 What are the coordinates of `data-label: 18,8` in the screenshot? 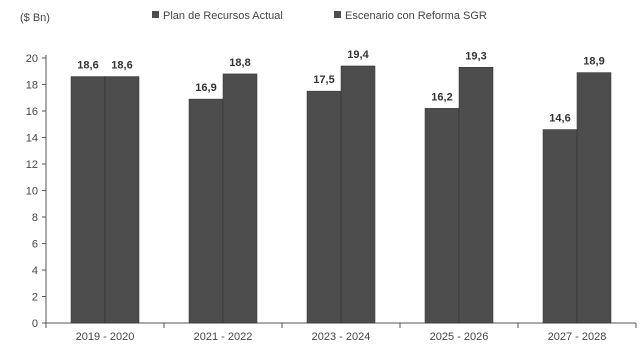 It's located at (239, 63).